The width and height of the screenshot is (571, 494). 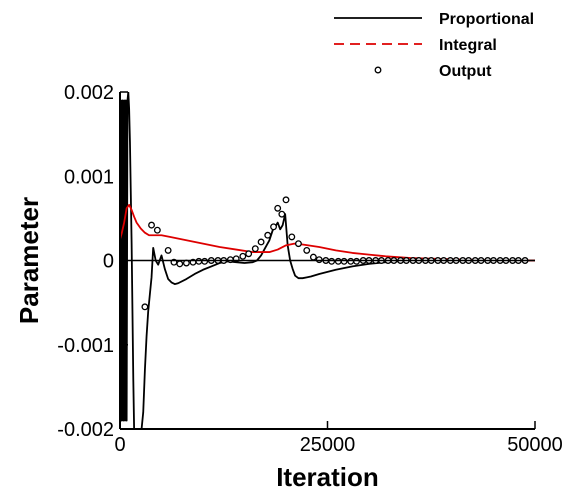 What do you see at coordinates (468, 45) in the screenshot?
I see `legend-label-integral: Integral` at bounding box center [468, 45].